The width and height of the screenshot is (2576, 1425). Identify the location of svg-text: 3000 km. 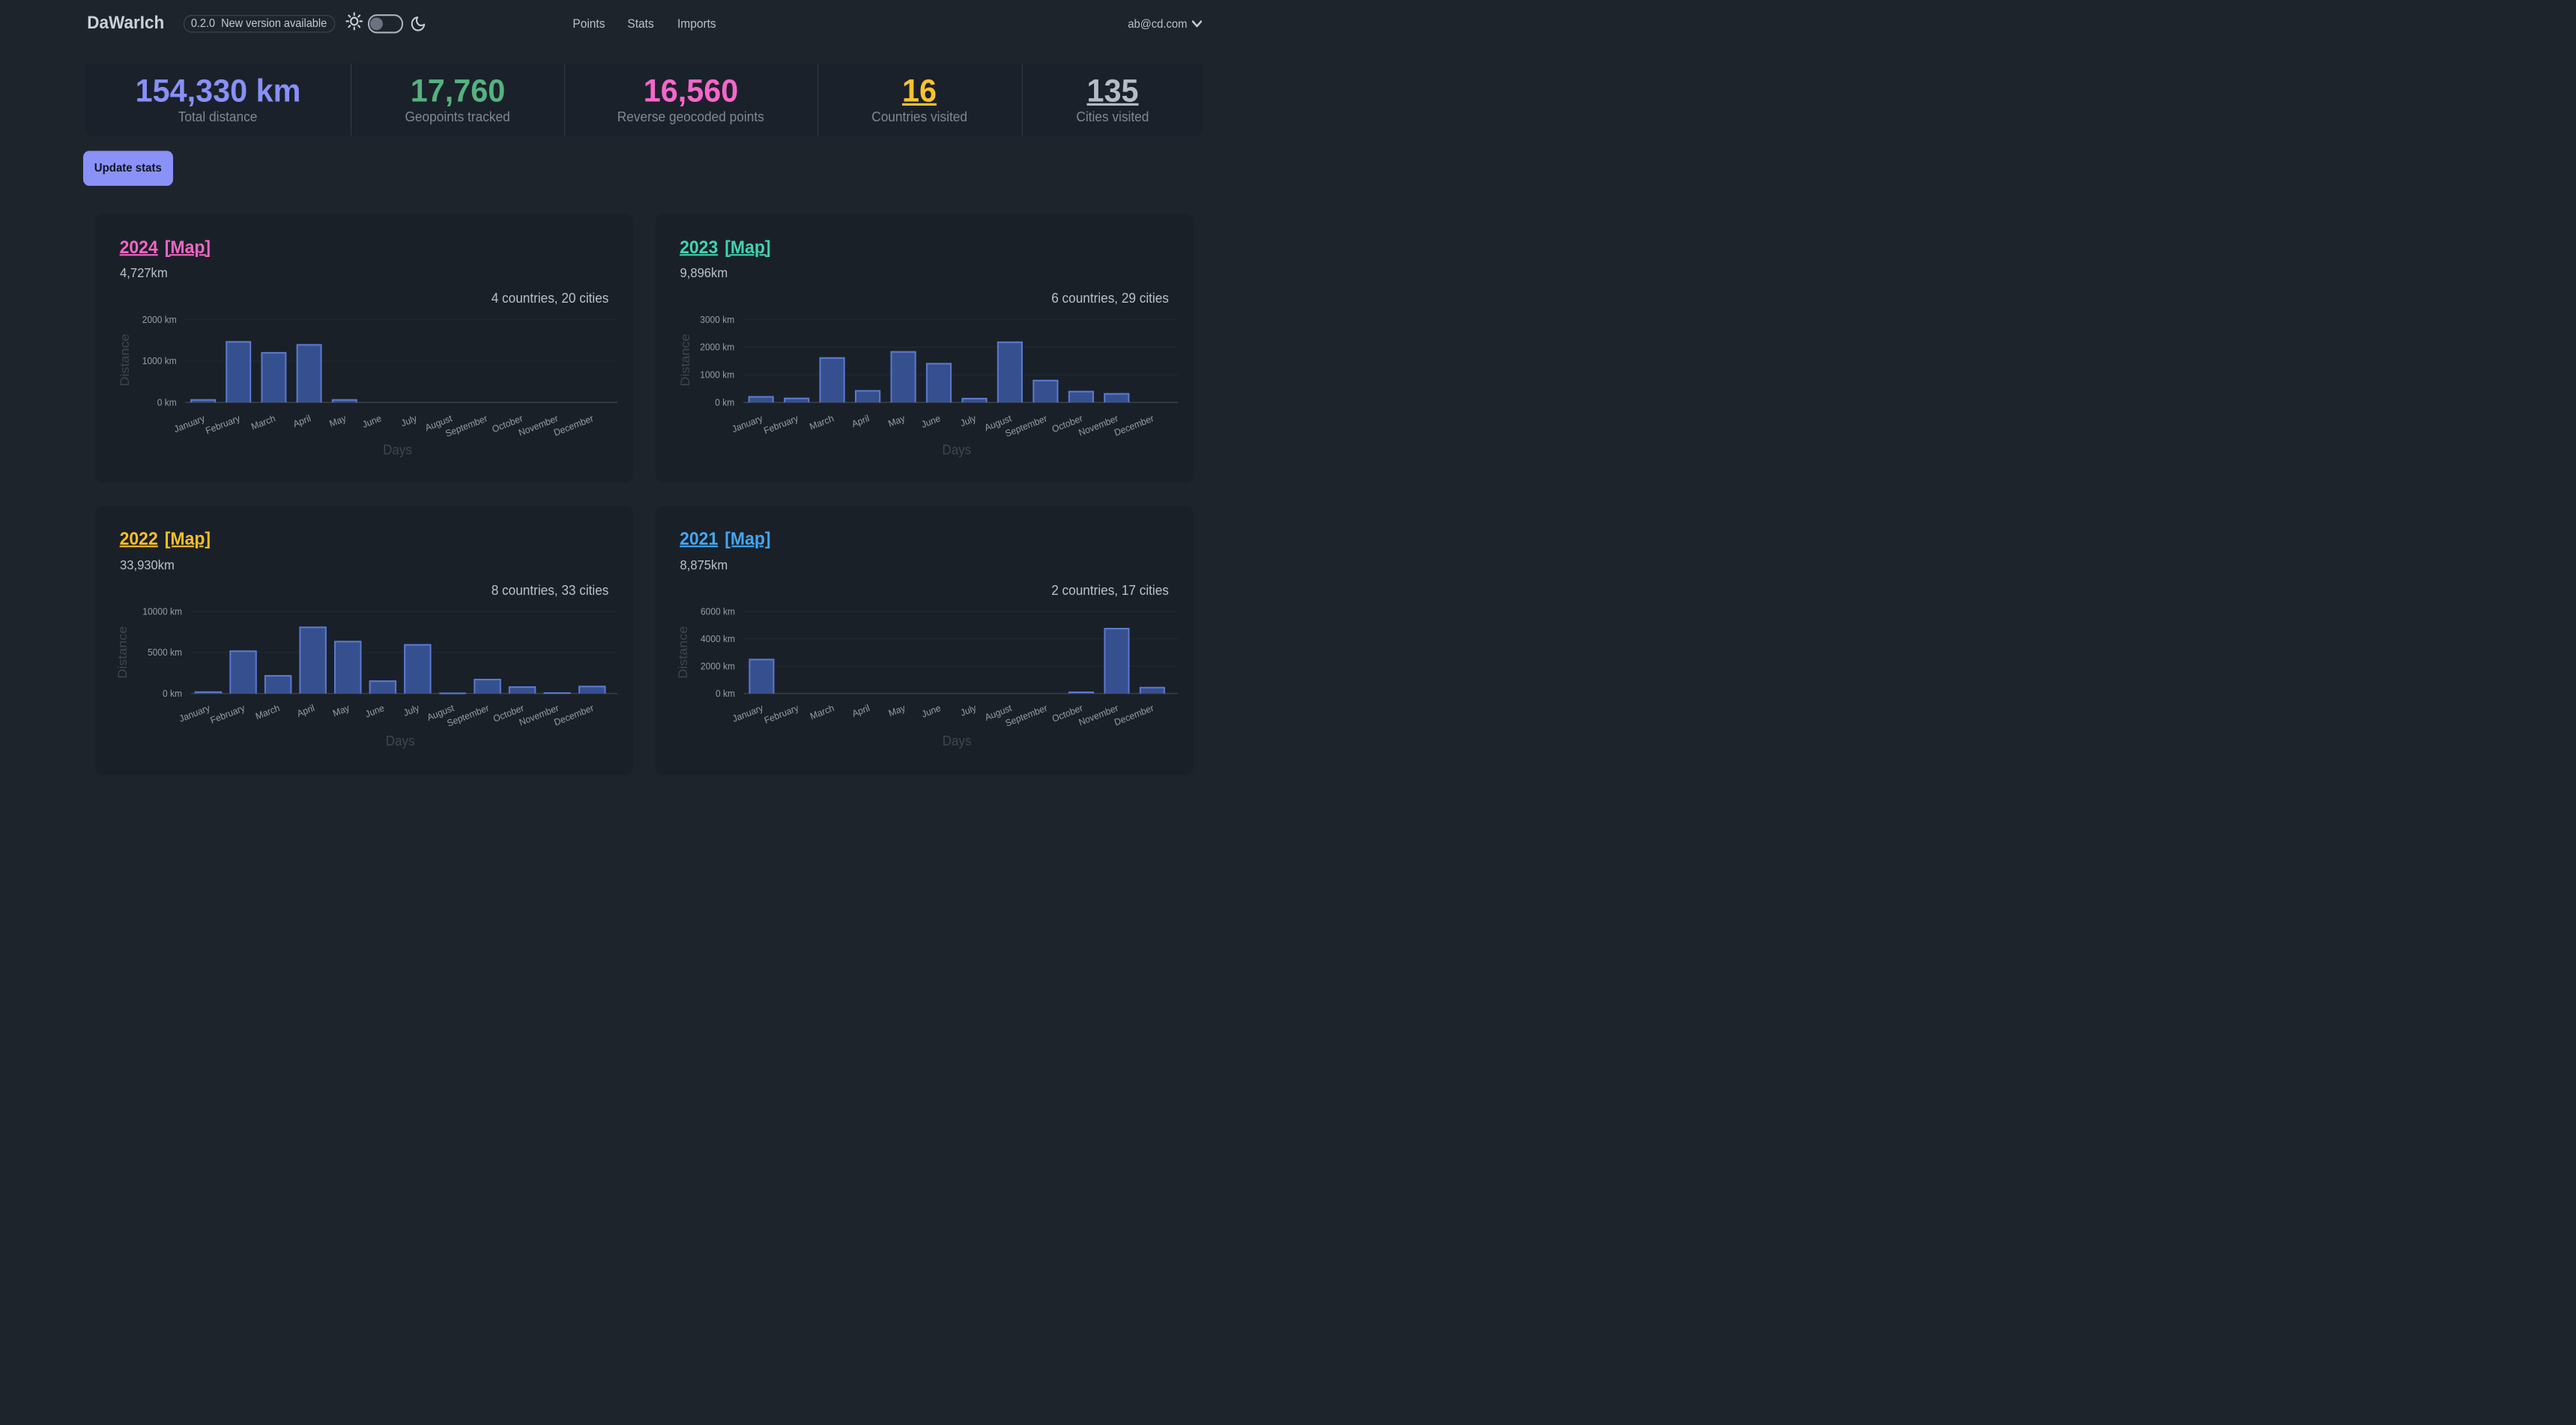
(717, 320).